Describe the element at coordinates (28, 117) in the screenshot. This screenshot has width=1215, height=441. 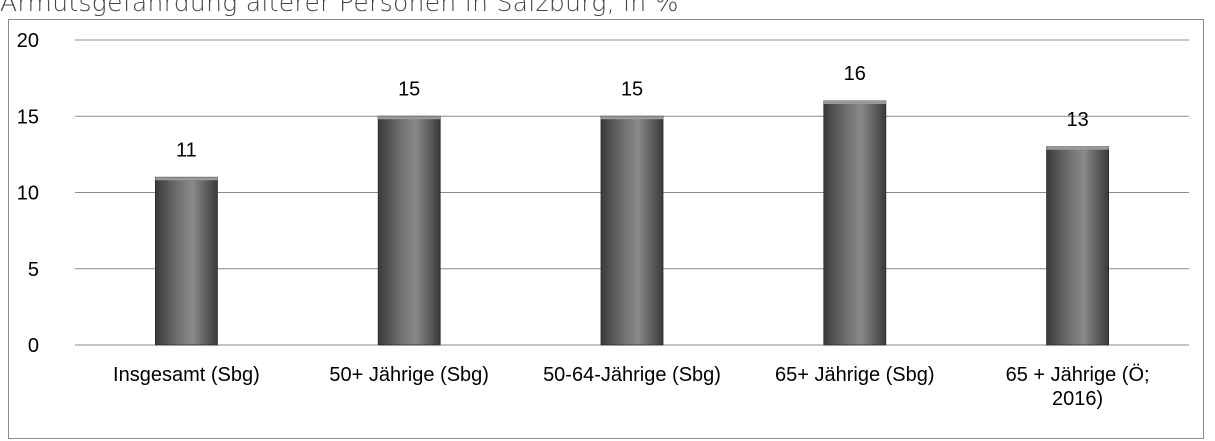
I see `y-tick-label: 15` at that location.